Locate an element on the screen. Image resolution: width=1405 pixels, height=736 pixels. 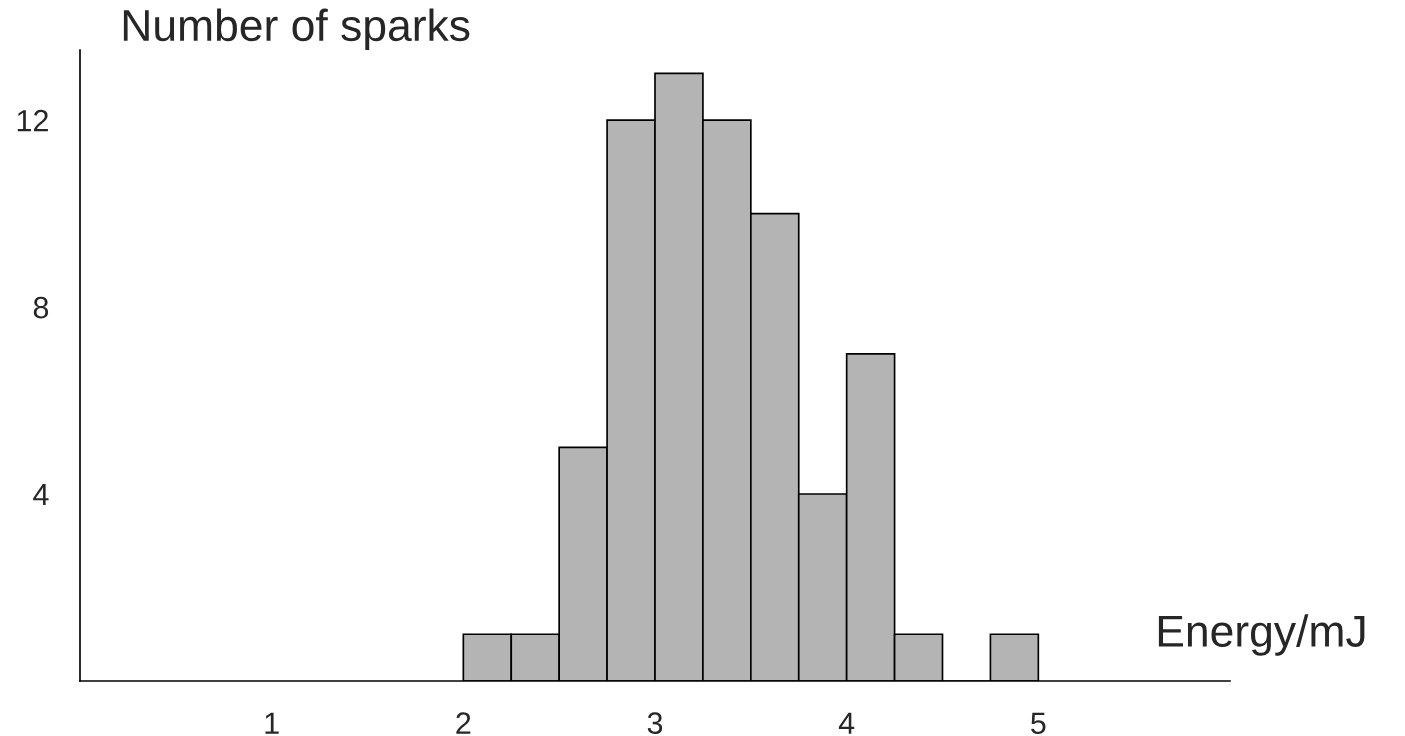
y-axis-title: Number of sparks is located at coordinates (296, 29).